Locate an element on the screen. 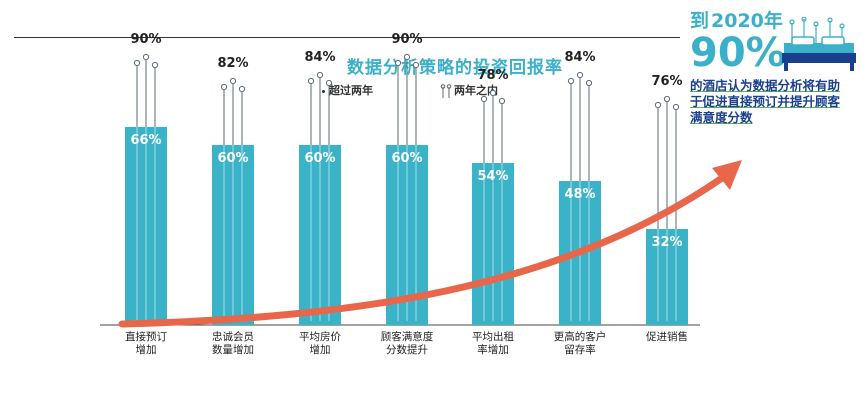 The width and height of the screenshot is (865, 408). category-label: 促进销售 is located at coordinates (667, 336).